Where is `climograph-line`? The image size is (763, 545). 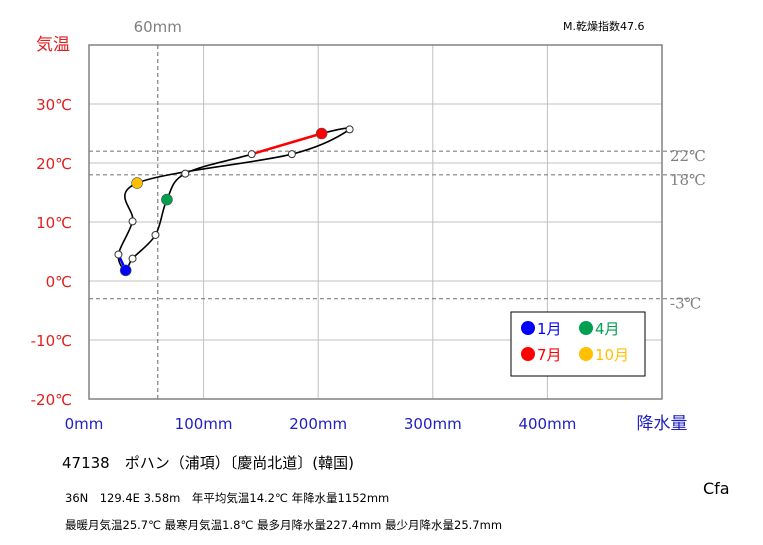
climograph-line is located at coordinates (234, 199).